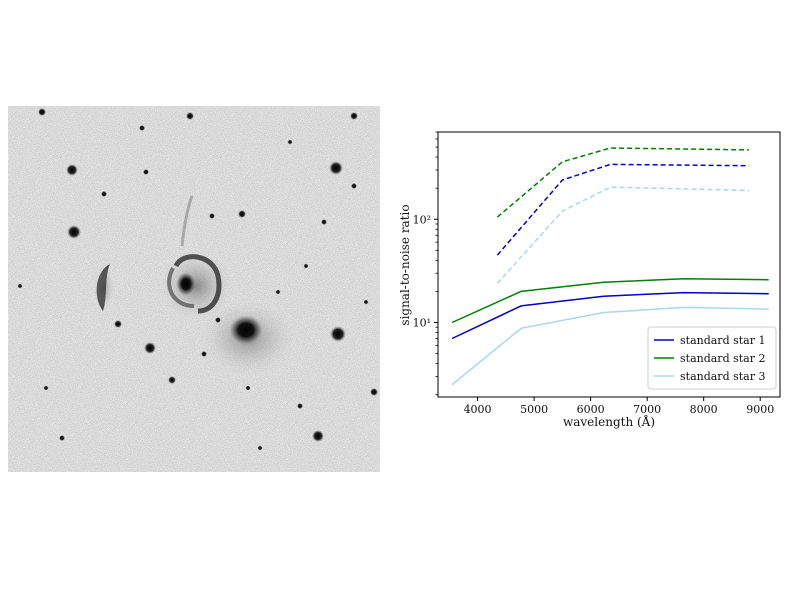  Describe the element at coordinates (722, 358) in the screenshot. I see `legend-label: standard star 2` at that location.